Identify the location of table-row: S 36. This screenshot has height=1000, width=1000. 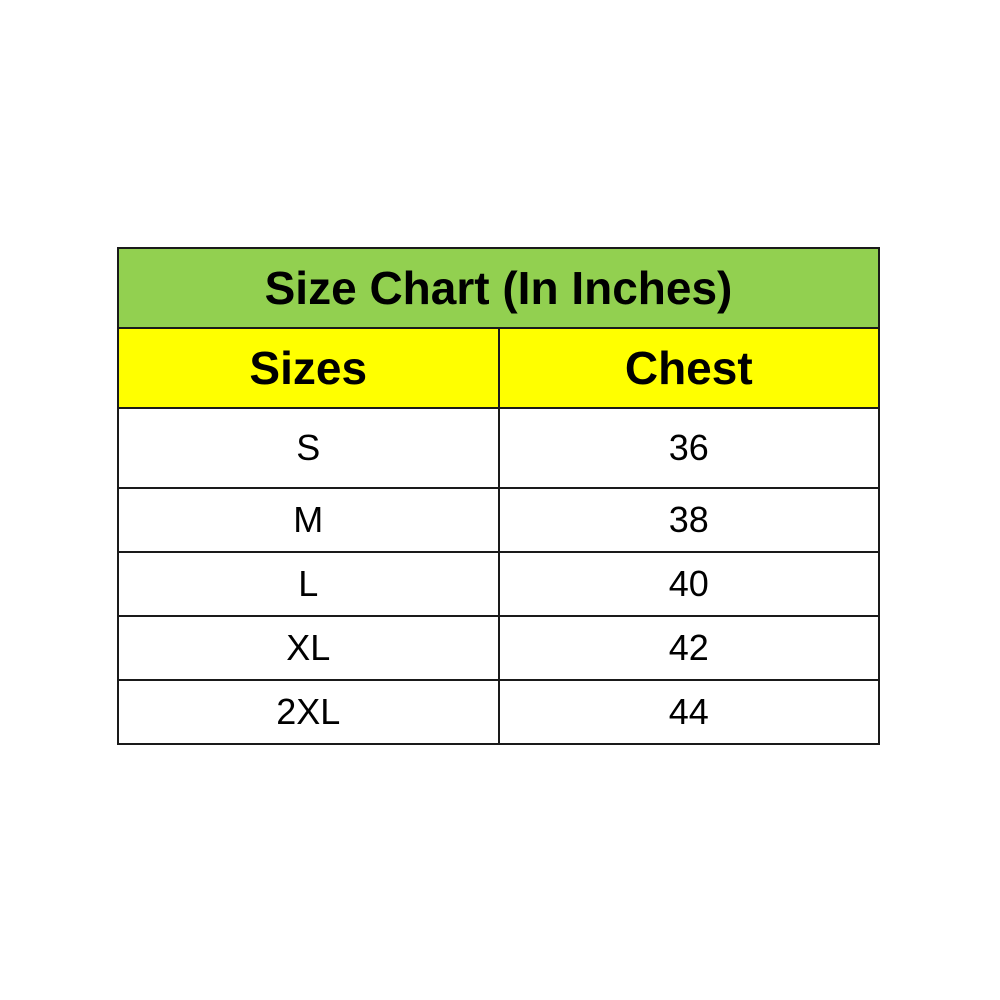
(498, 448).